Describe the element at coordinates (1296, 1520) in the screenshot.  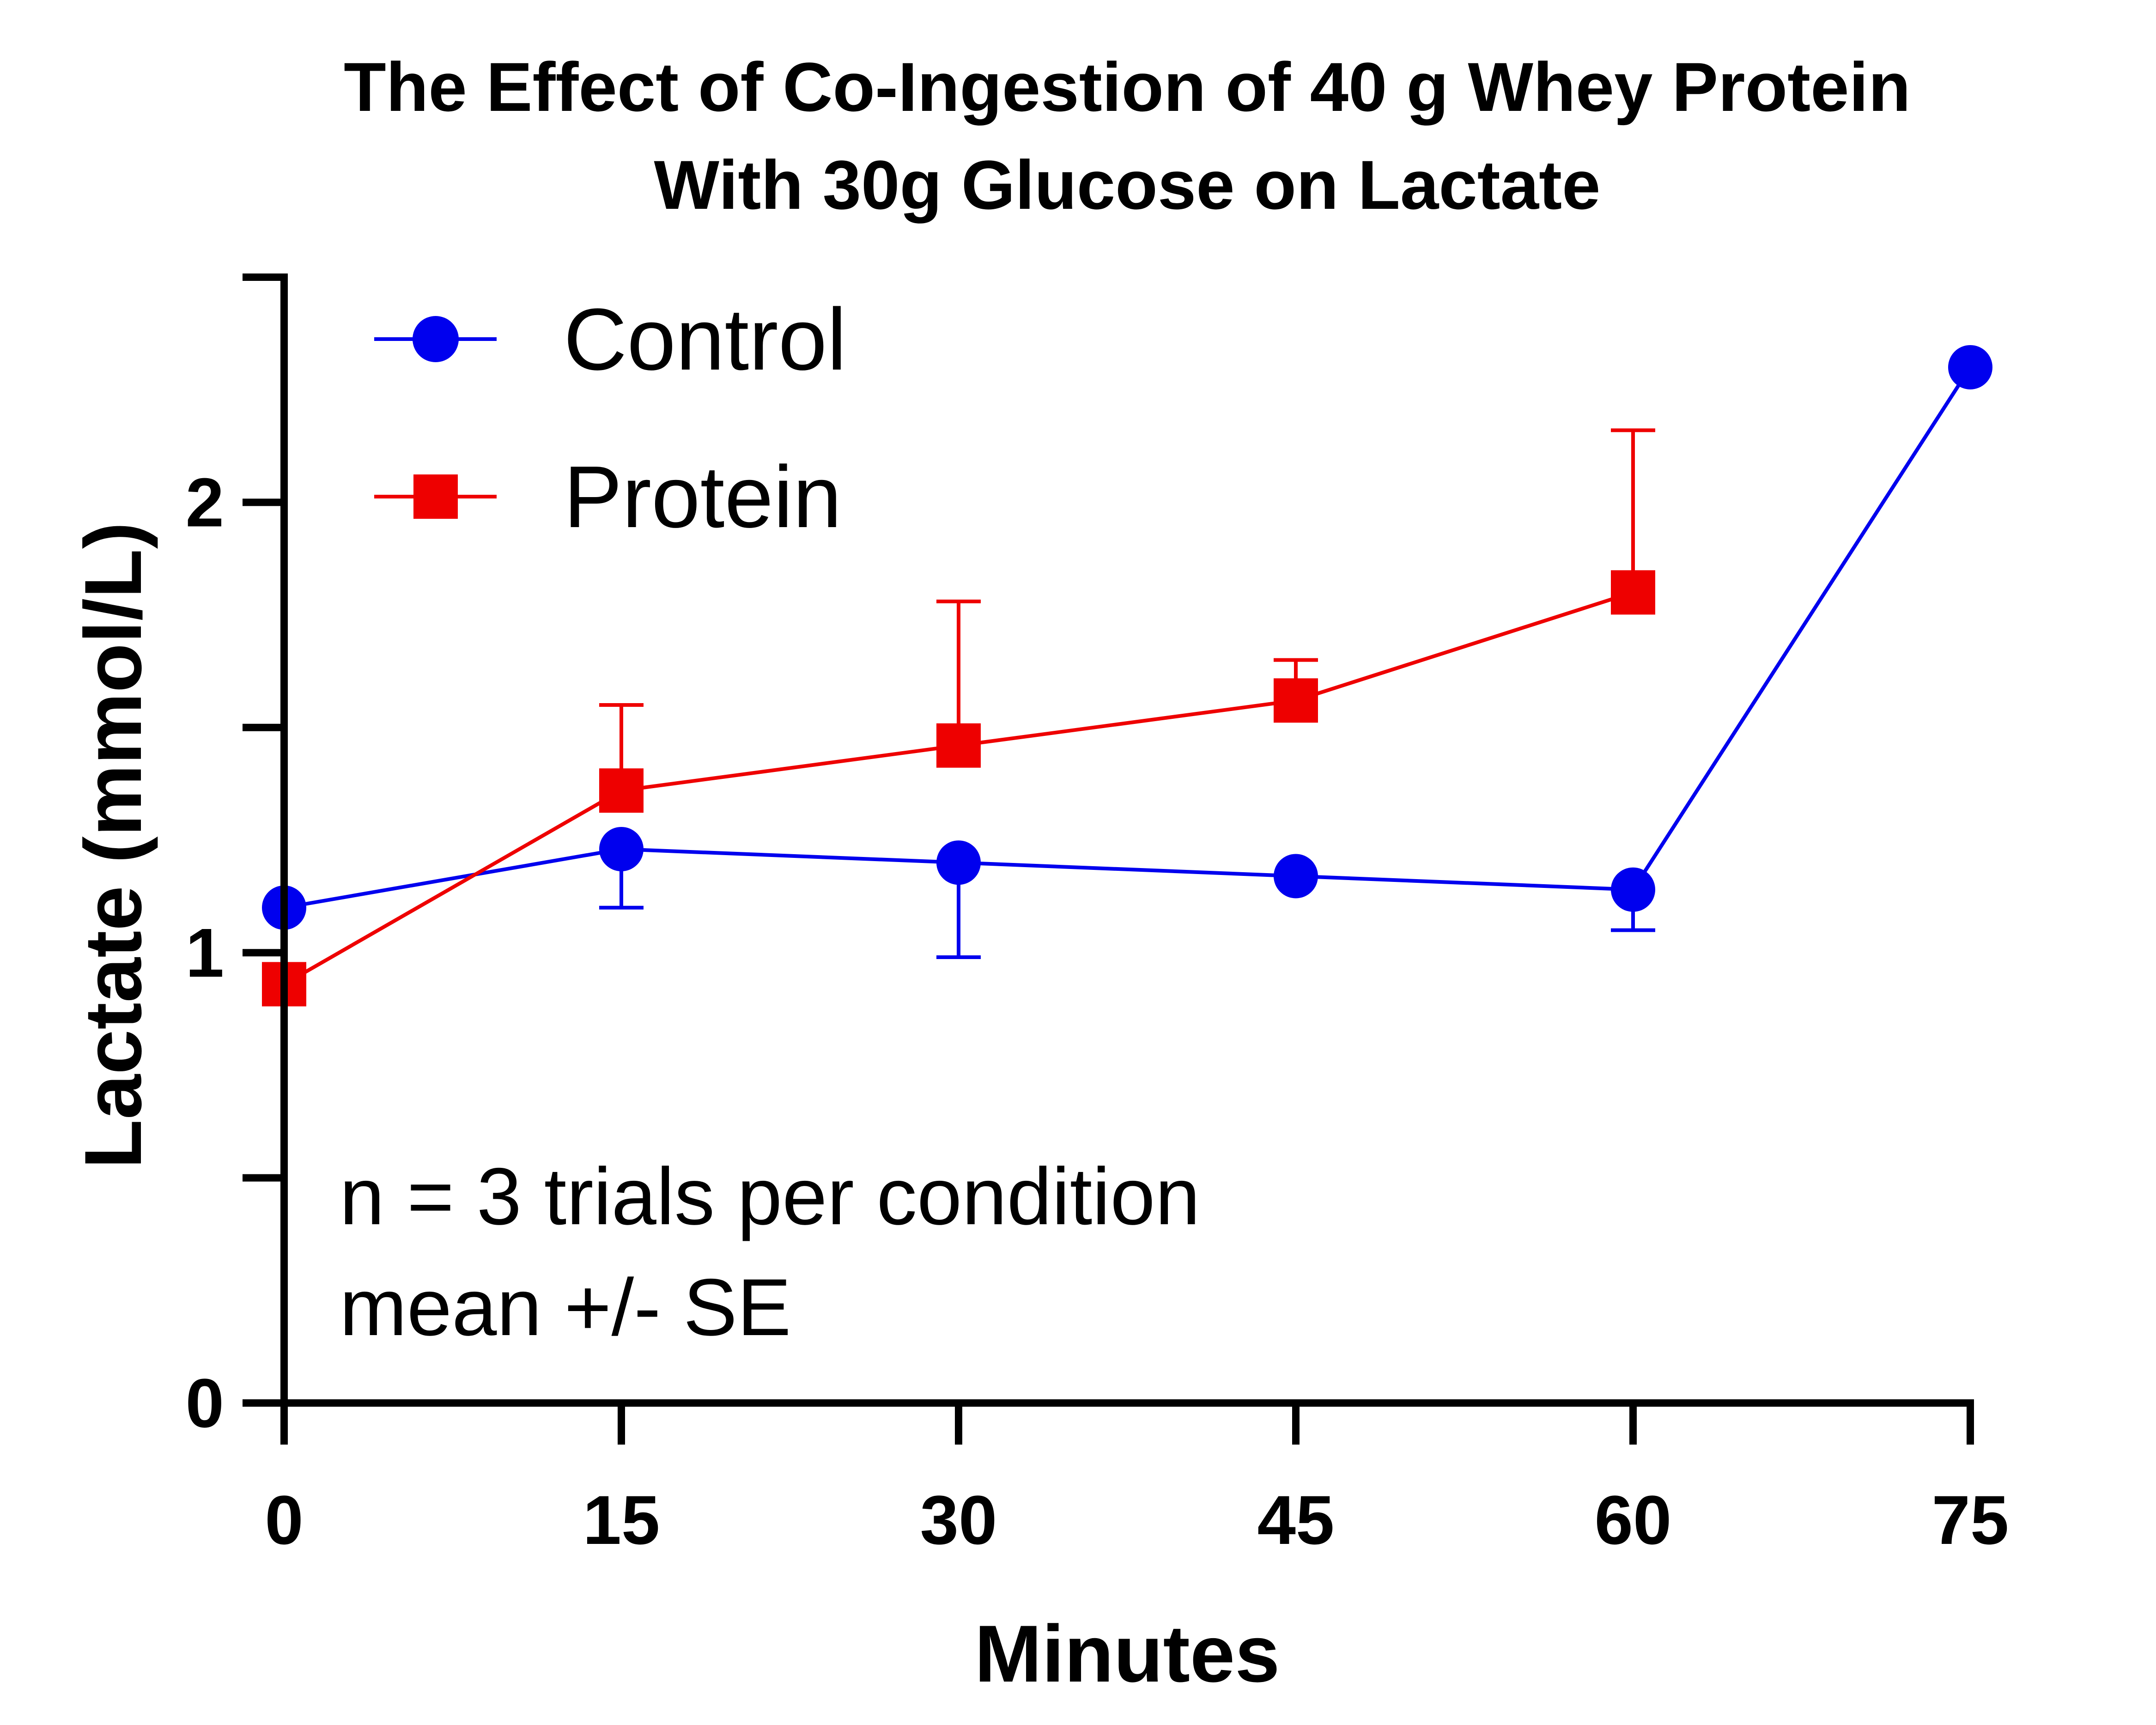
I see `x-tick-label: 45` at that location.